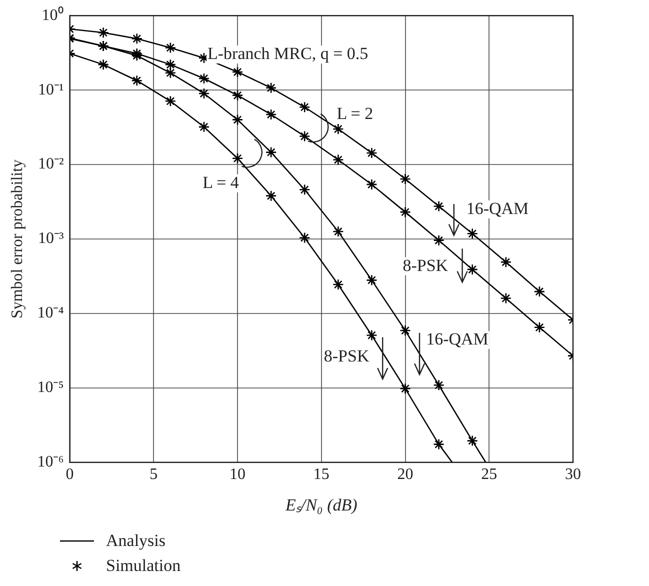 The image size is (649, 586). What do you see at coordinates (17, 239) in the screenshot?
I see `y-axis-title: Symbol error probability` at bounding box center [17, 239].